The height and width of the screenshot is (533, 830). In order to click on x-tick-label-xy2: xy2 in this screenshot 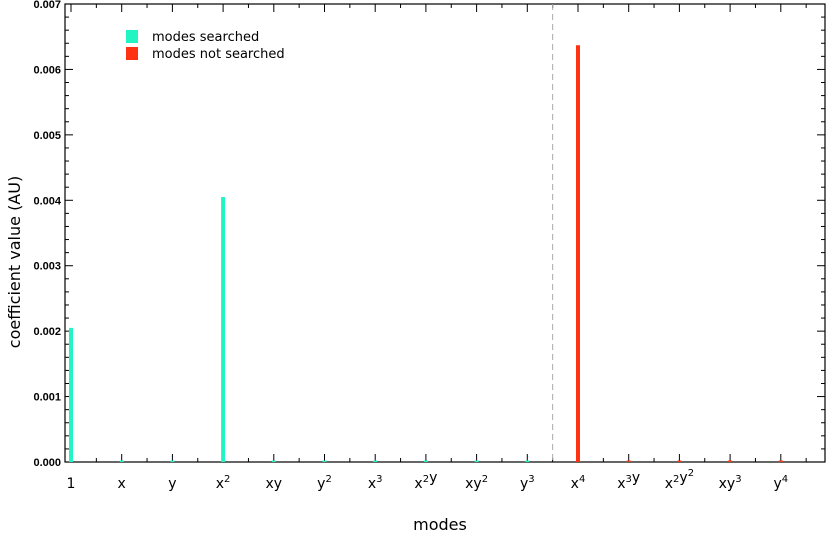, I will do `click(476, 483)`.